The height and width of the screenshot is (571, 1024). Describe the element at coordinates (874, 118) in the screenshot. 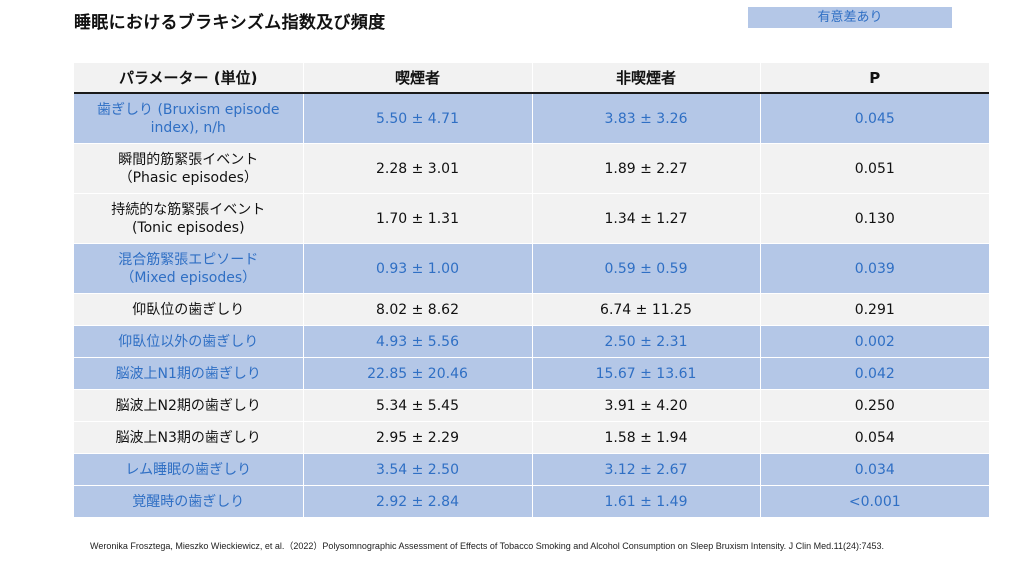

I see `cell-p-value: 0.045` at that location.